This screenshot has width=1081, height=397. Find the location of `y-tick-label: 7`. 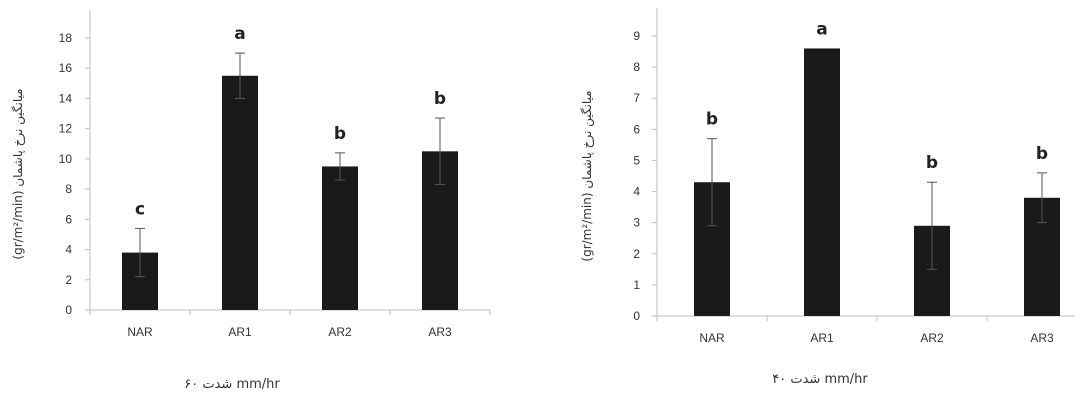

y-tick-label: 7 is located at coordinates (636, 98).